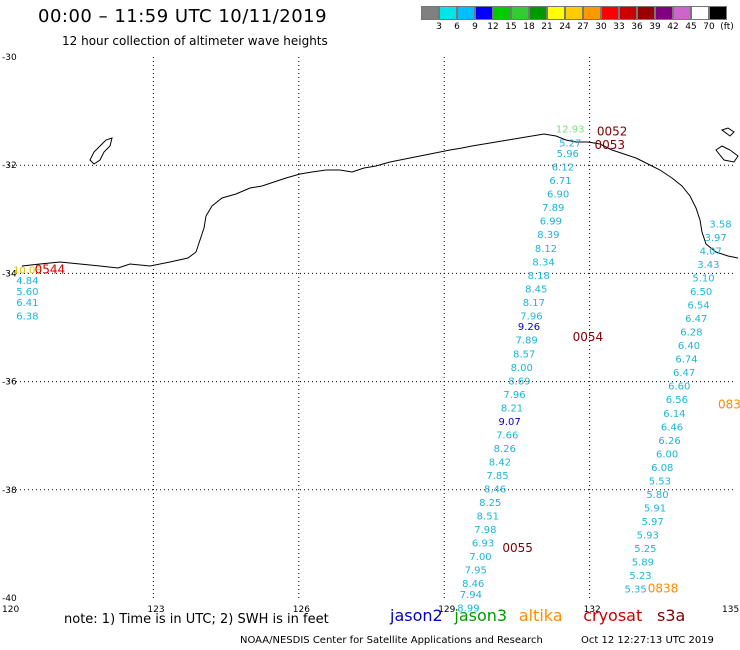 Image resolution: width=740 pixels, height=650 pixels. I want to click on wave-height-value: 7.00, so click(480, 557).